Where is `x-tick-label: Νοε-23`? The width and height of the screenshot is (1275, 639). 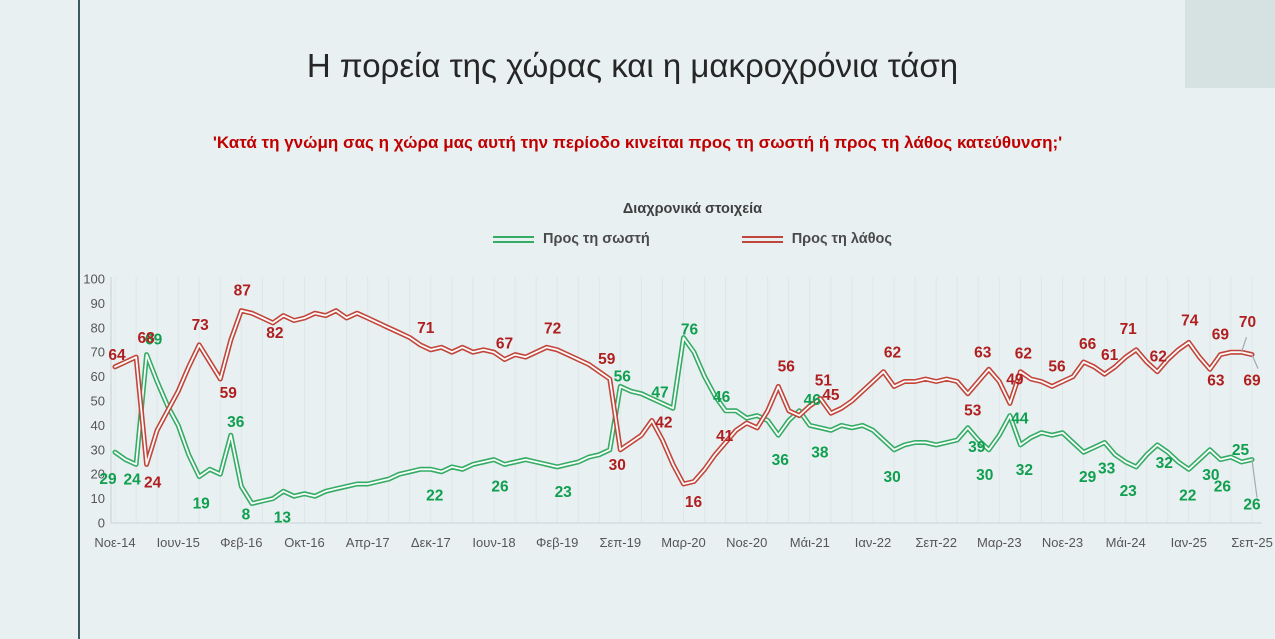
x-tick-label: Νοε-23 is located at coordinates (1062, 542).